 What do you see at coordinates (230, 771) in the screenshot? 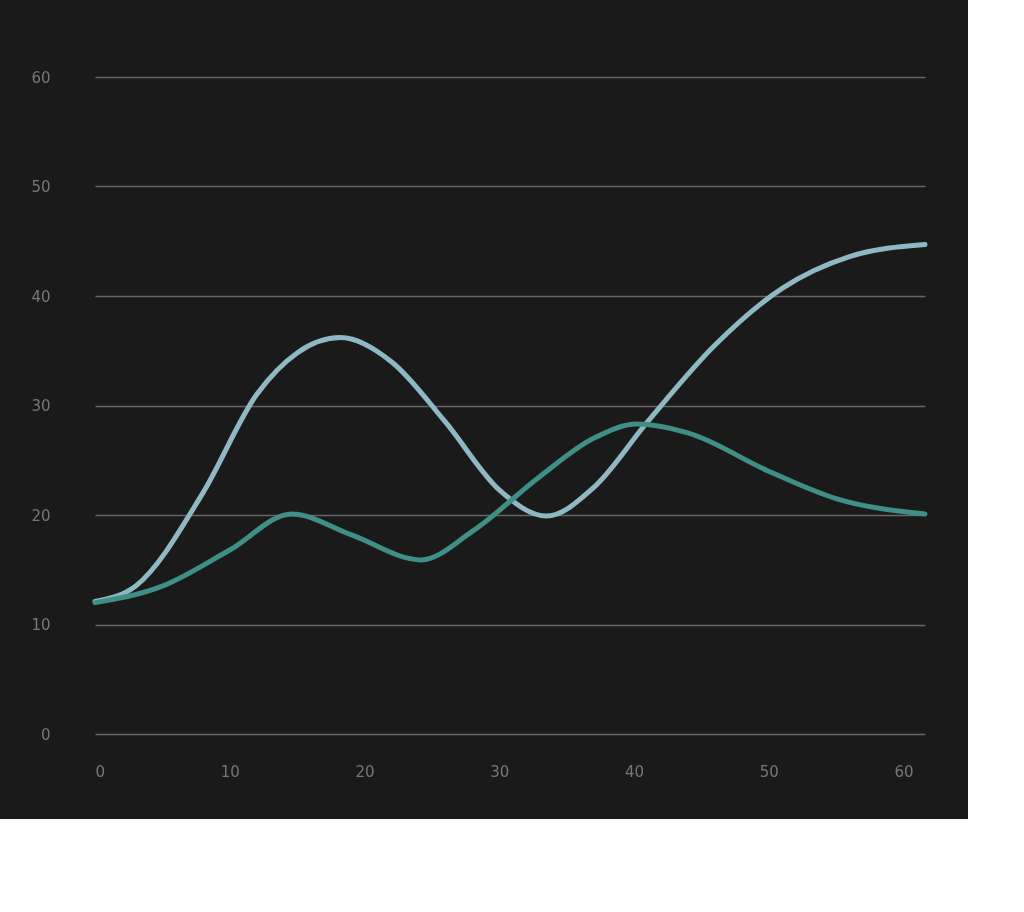
I see `x-tick-label: 10` at bounding box center [230, 771].